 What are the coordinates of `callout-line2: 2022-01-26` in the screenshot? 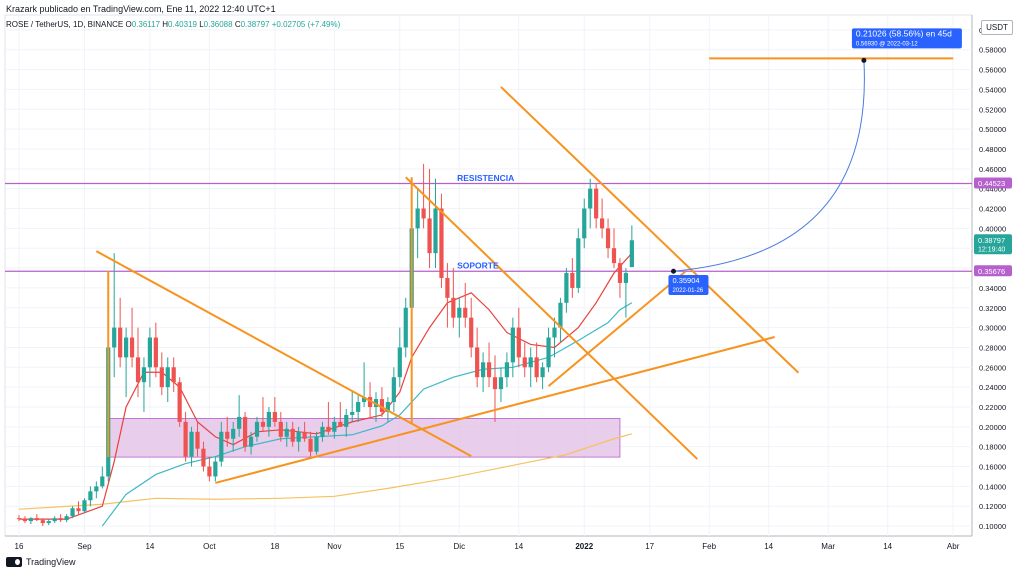 It's located at (687, 291).